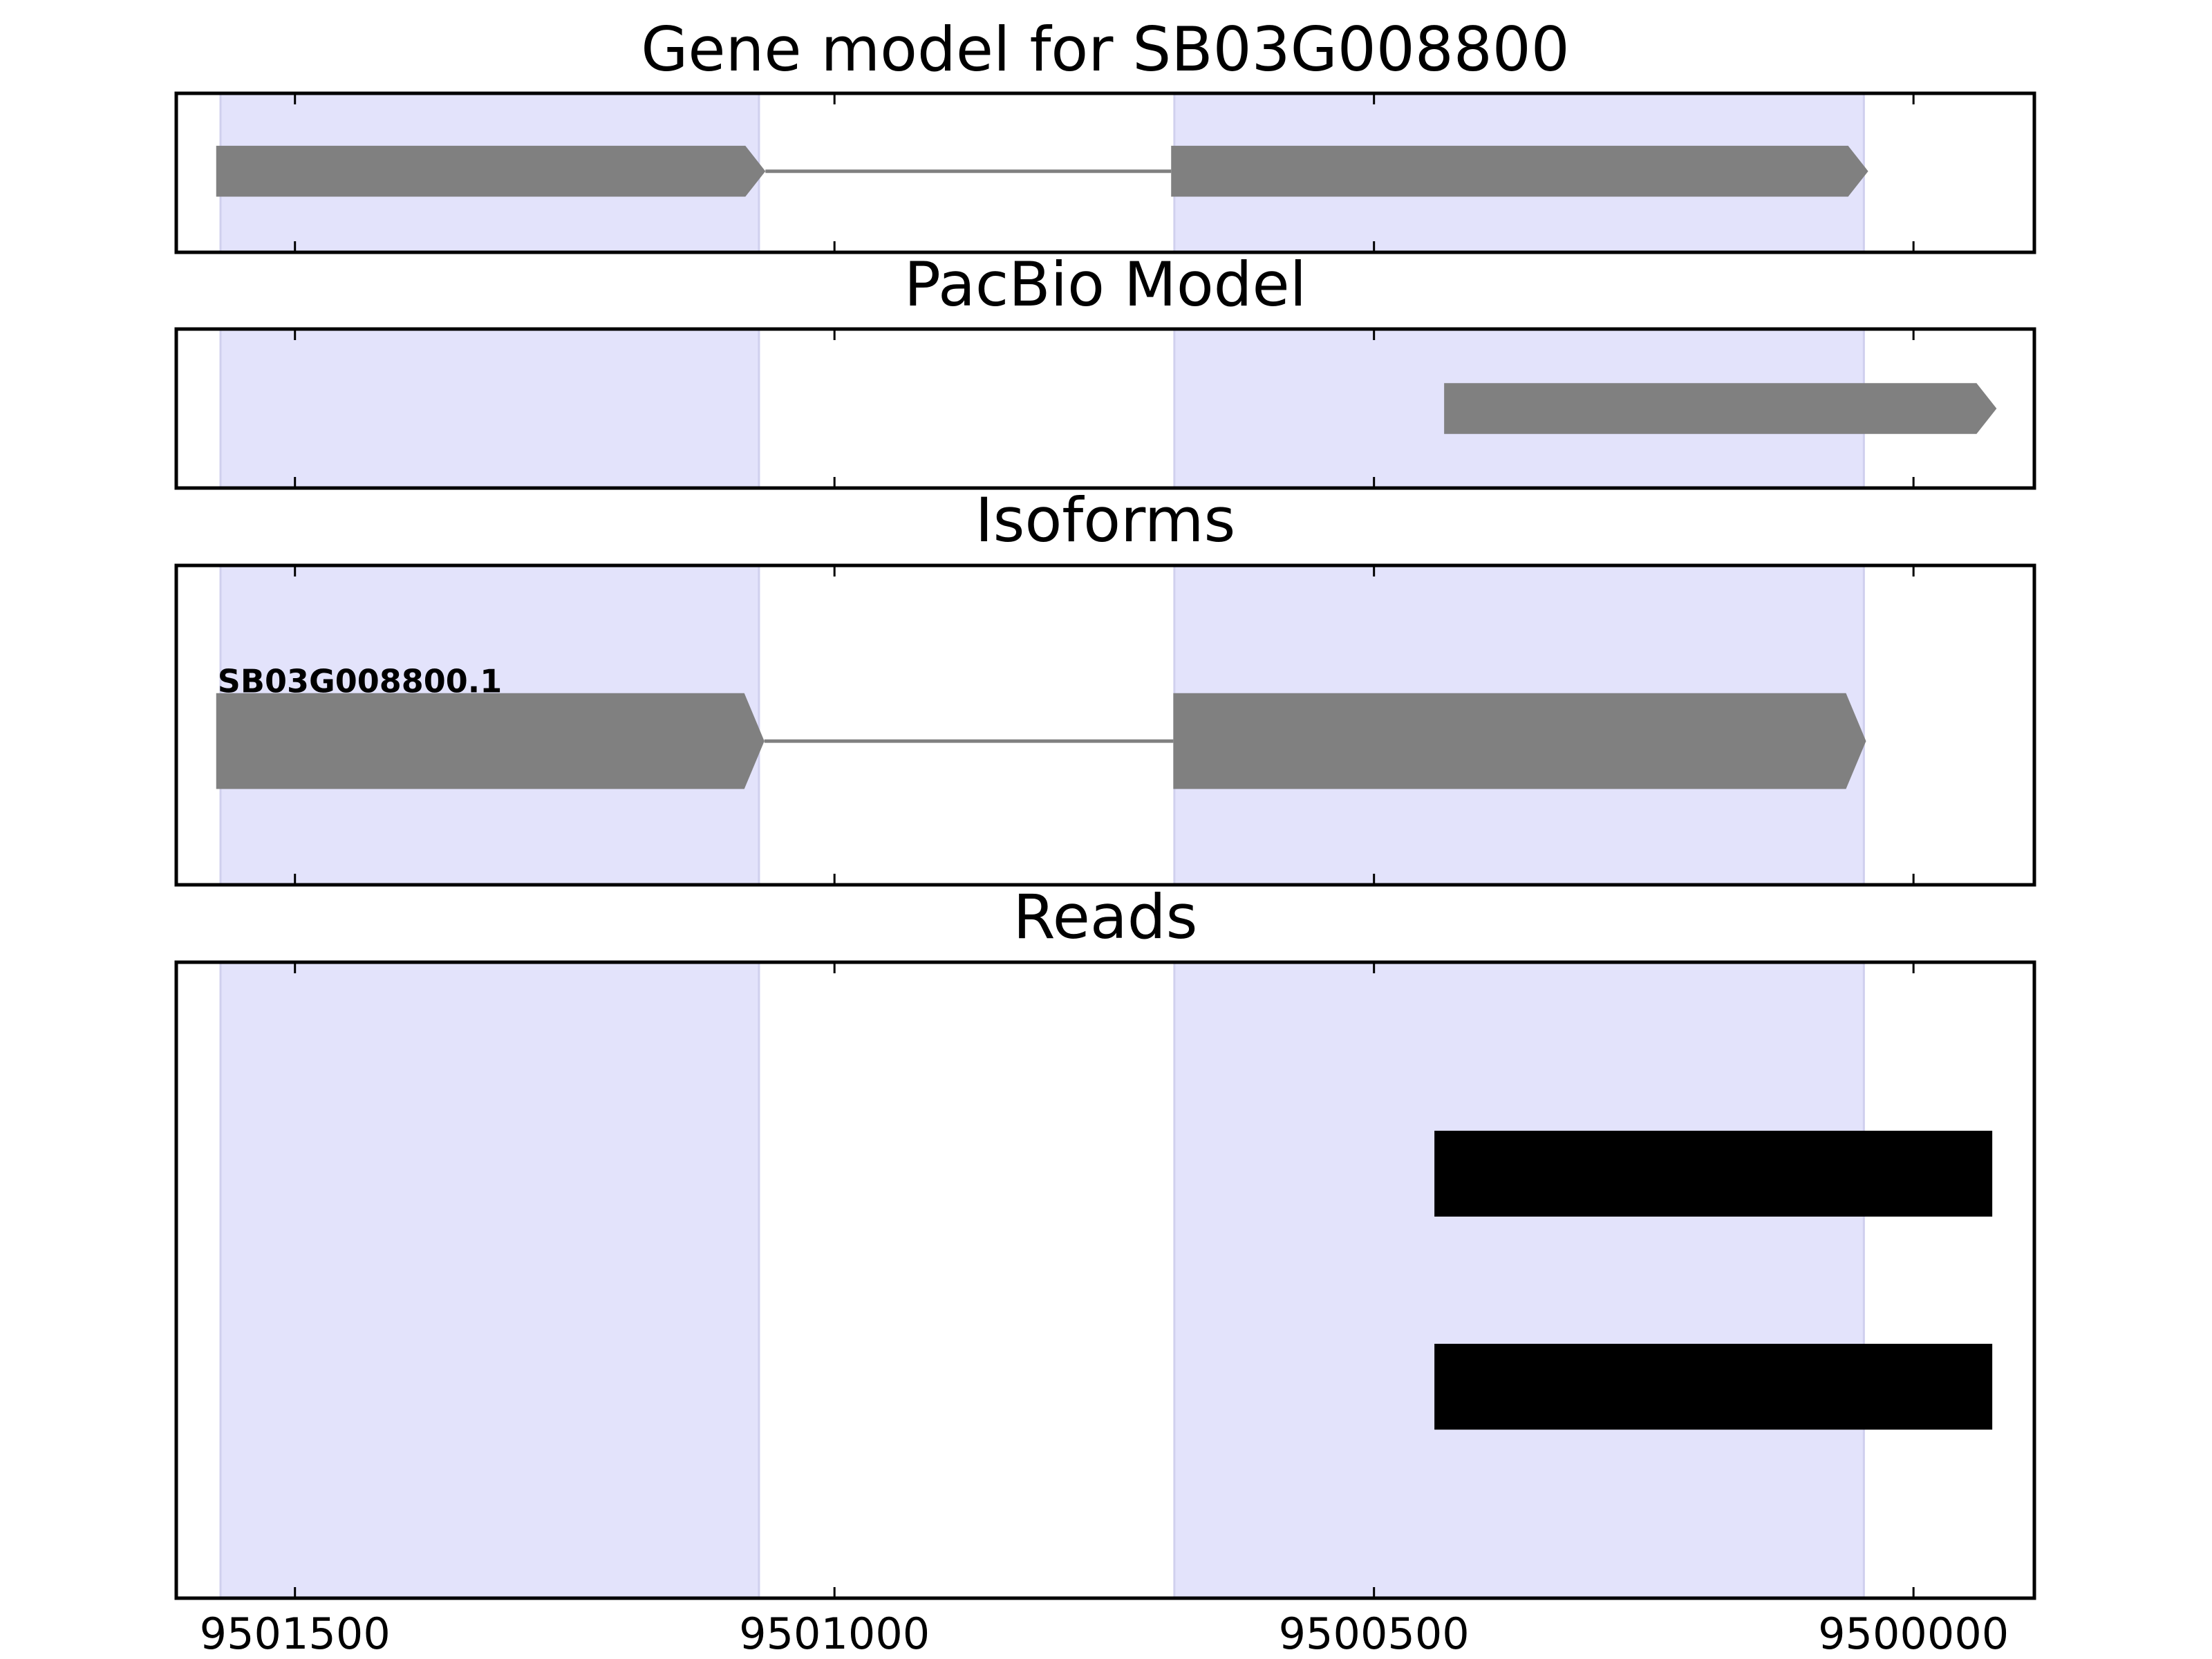 The image size is (2212, 1659). Describe the element at coordinates (1105, 520) in the screenshot. I see `panel-title: Isoforms` at that location.